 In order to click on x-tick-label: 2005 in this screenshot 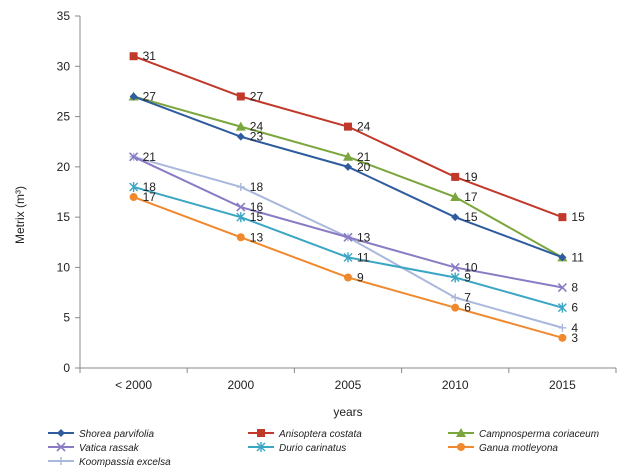, I will do `click(348, 385)`.